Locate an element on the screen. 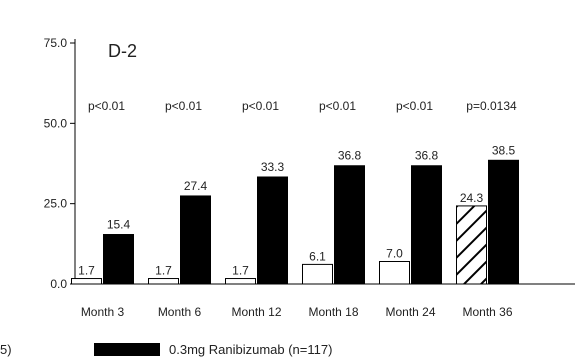 The width and height of the screenshot is (575, 361). data-label: 15.4 is located at coordinates (119, 225).